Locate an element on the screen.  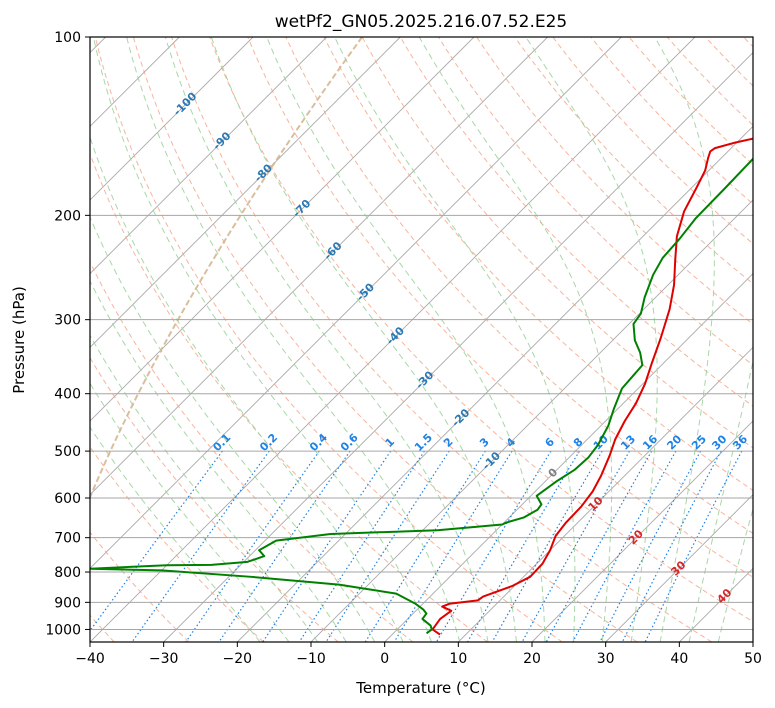
x-tick-label: −30 is located at coordinates (164, 659).